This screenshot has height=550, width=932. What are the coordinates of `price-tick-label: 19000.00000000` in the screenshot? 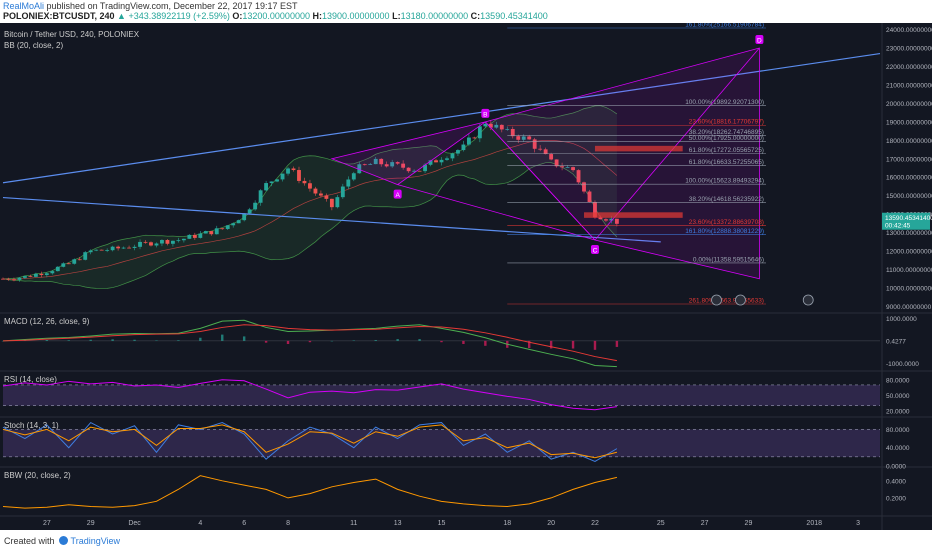 It's located at (909, 122).